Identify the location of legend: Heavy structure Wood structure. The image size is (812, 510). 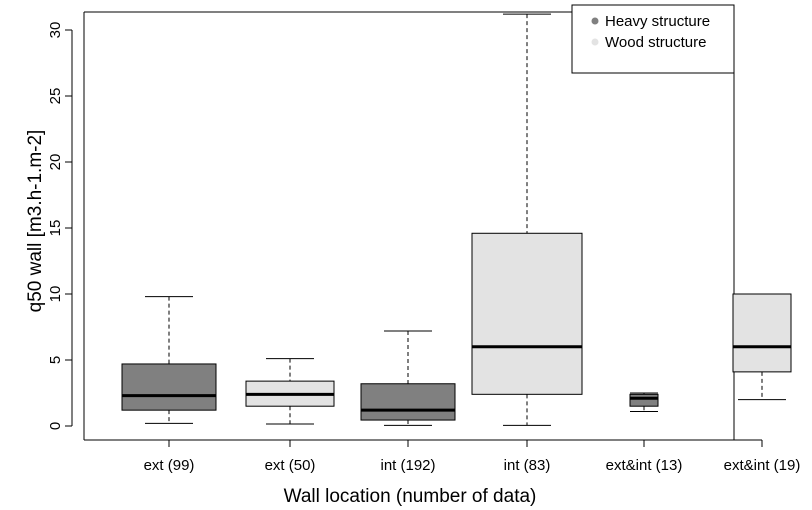
(653, 39).